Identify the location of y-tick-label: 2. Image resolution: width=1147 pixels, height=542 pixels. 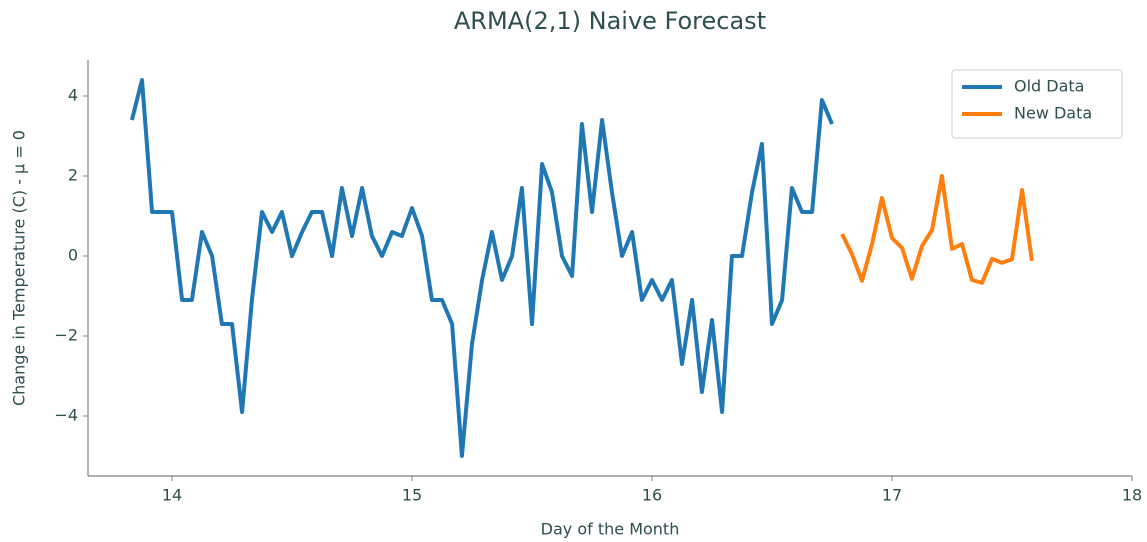
(73, 175).